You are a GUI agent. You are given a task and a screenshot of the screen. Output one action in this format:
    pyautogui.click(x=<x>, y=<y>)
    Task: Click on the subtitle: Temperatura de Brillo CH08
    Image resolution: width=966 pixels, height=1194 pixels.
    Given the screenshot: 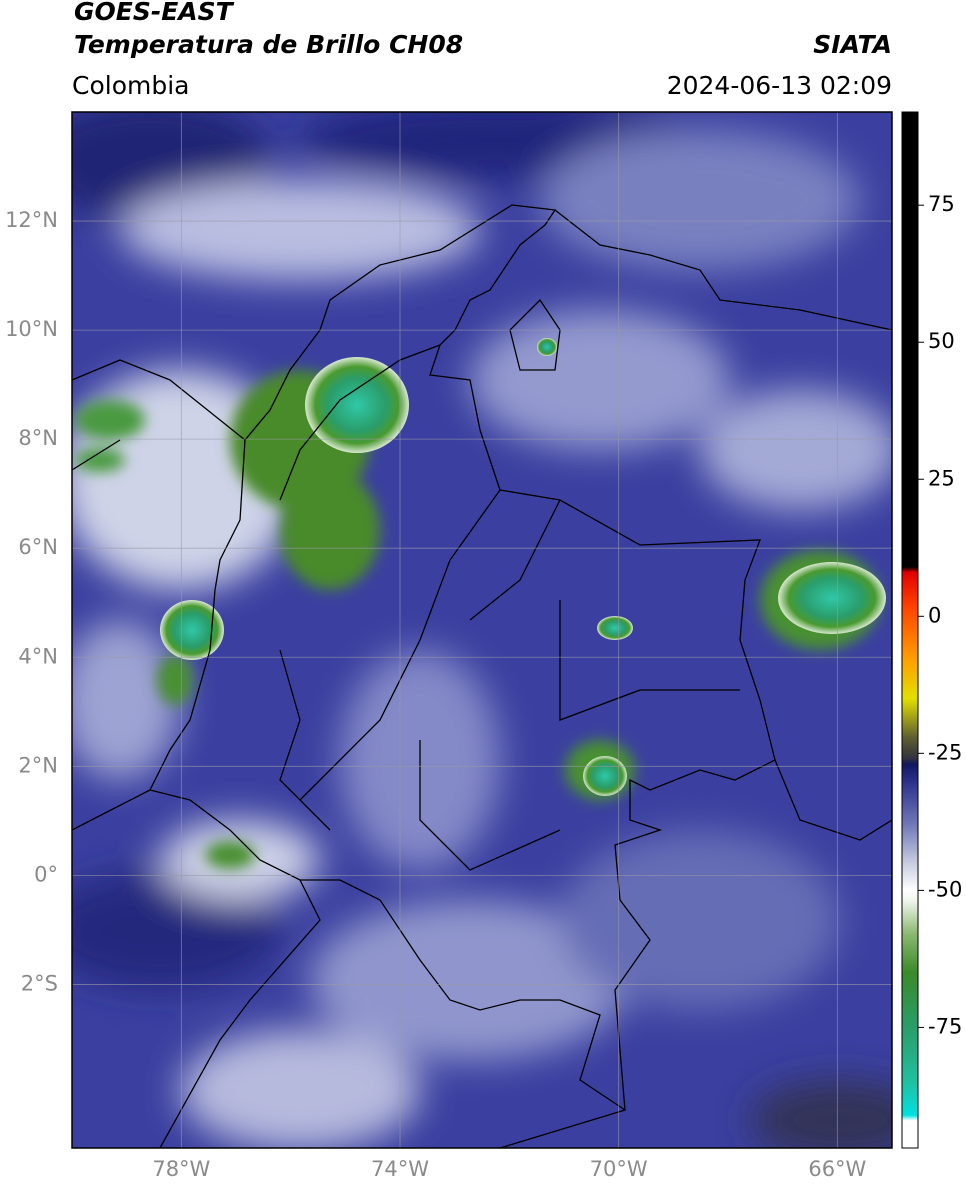 What is the action you would take?
    pyautogui.click(x=268, y=44)
    